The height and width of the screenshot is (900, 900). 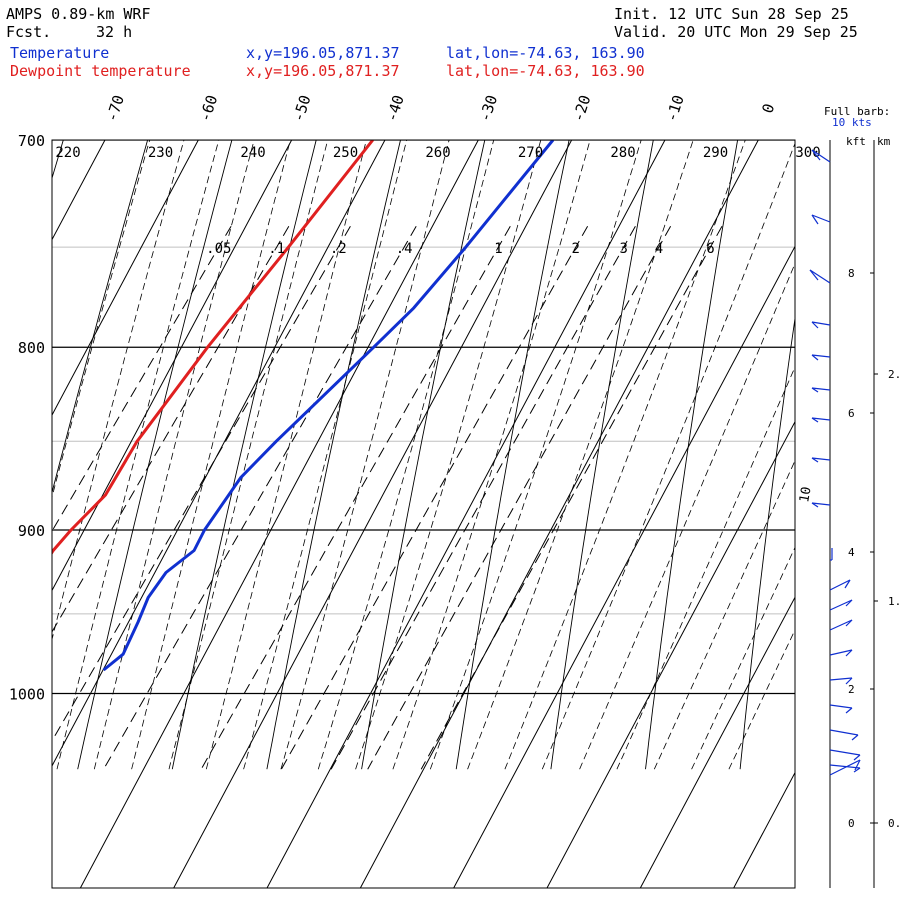 What do you see at coordinates (807, 153) in the screenshot?
I see `dry-adiabat-label: 300` at bounding box center [807, 153].